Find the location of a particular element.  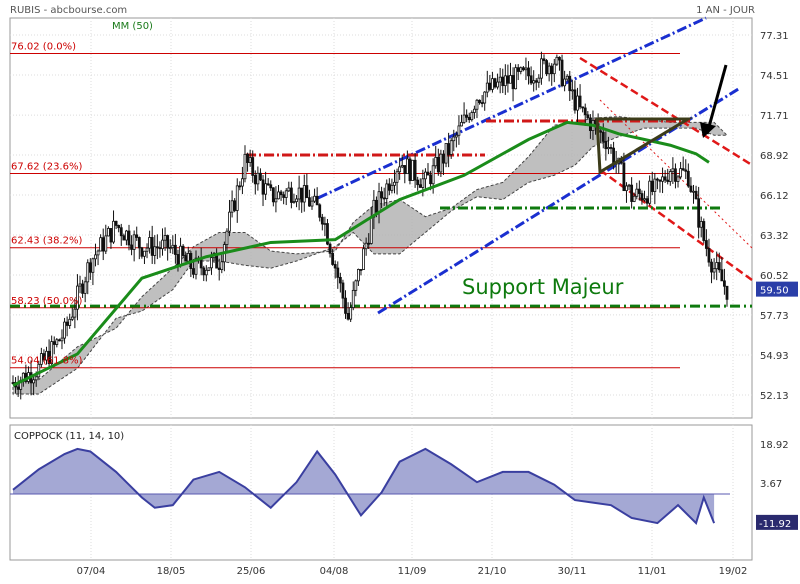

coppock-last-badge is located at coordinates (777, 522).